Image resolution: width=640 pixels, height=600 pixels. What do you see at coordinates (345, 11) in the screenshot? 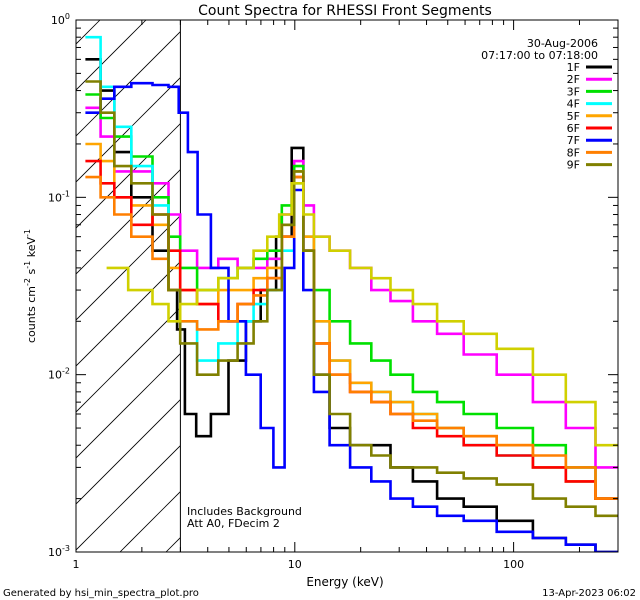
I see `chart-title: Count Spectra for RHESSI Front Segments` at bounding box center [345, 11].